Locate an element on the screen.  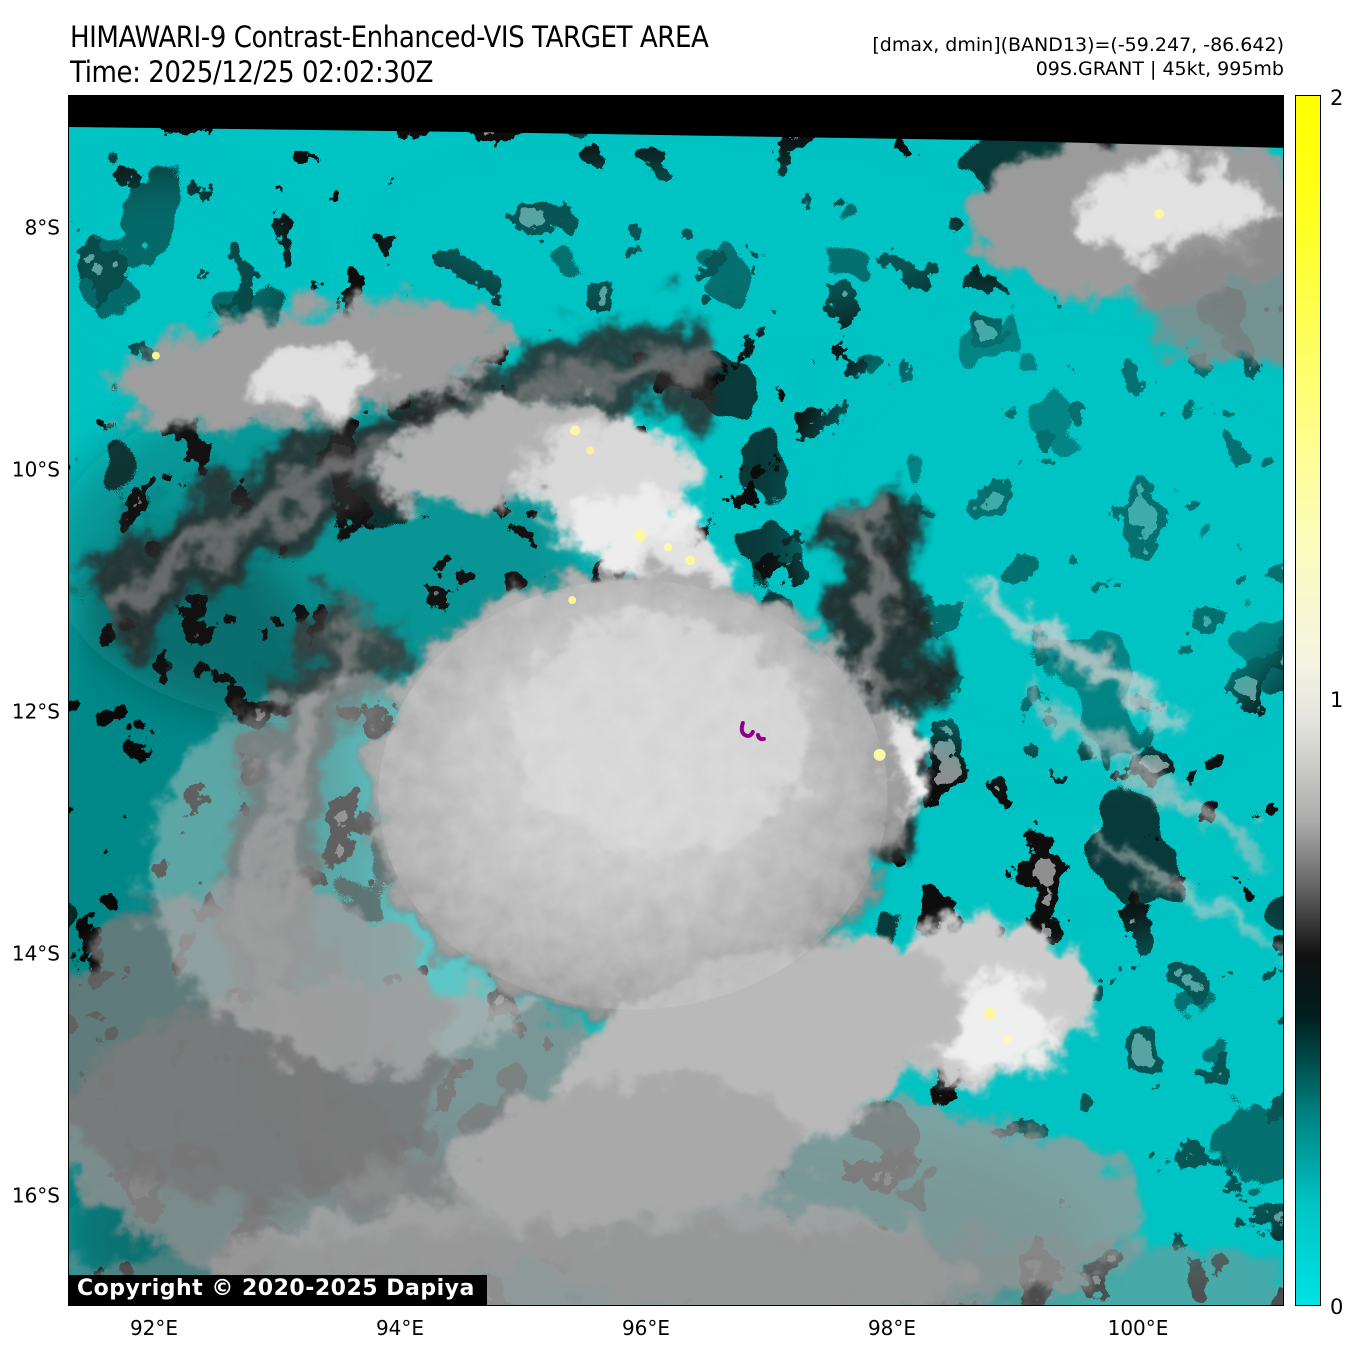
center-marker-glyph is located at coordinates (752, 731).